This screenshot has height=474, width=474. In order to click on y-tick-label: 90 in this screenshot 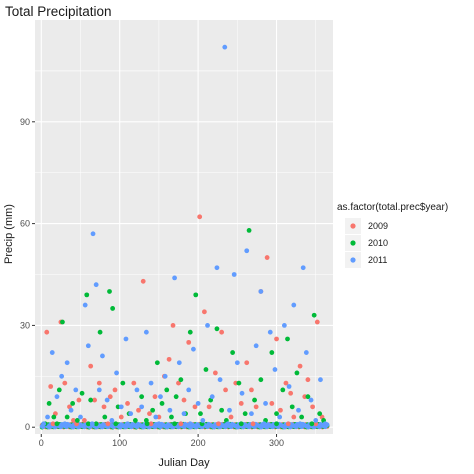, I will do `click(25, 122)`.